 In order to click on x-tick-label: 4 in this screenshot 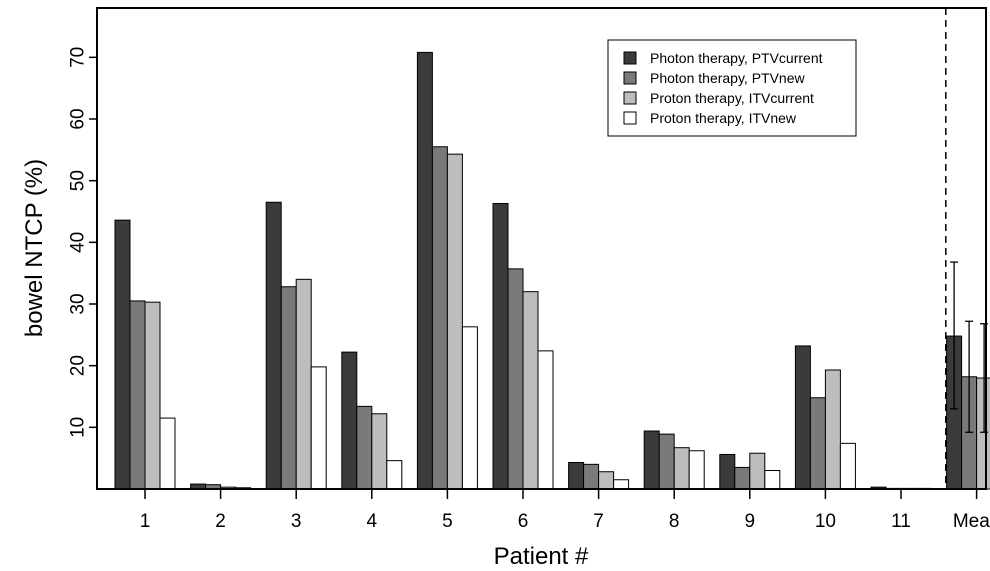, I will do `click(372, 521)`.